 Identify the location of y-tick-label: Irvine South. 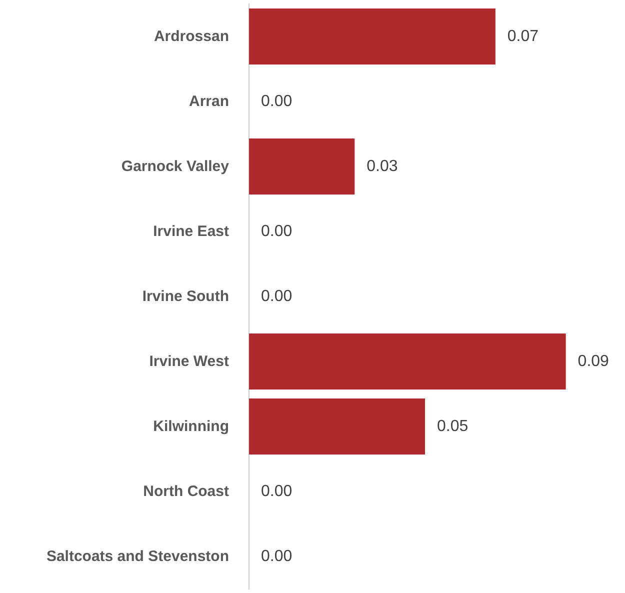
(185, 296).